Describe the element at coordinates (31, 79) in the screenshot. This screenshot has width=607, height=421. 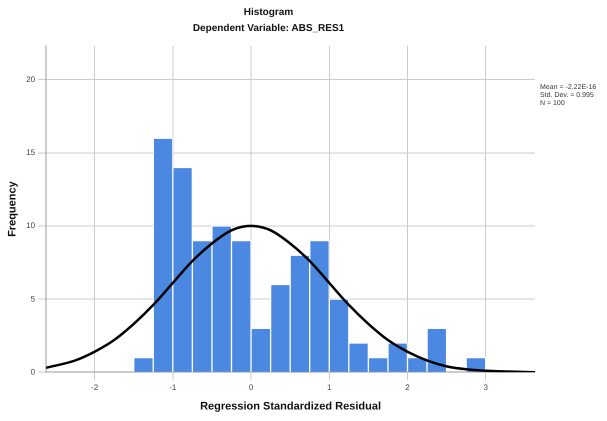
I see `y-tick-label: 20` at that location.